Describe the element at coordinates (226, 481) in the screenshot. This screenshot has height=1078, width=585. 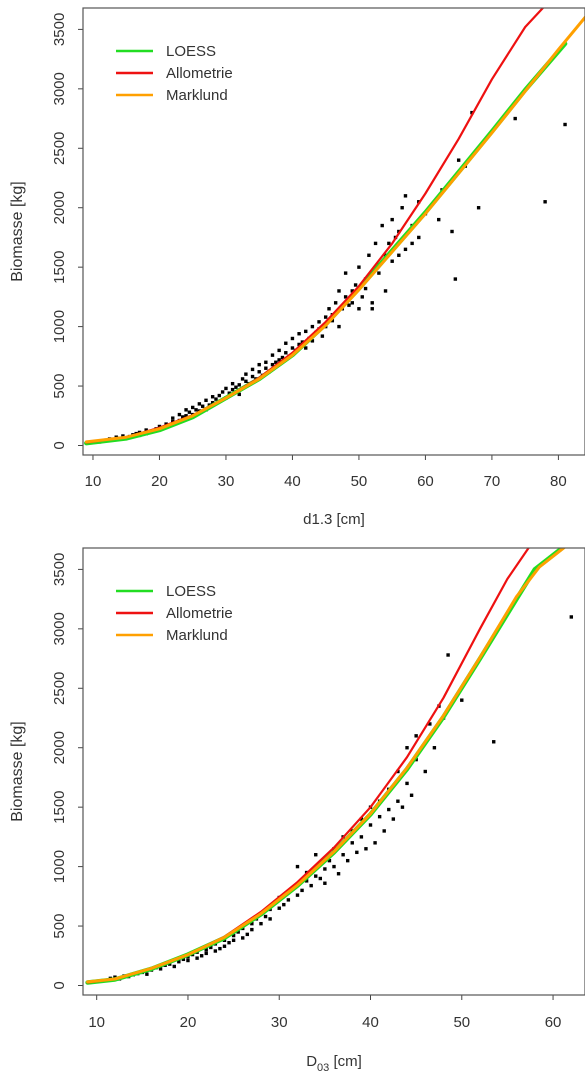
I see `x-tick-label: 30` at that location.